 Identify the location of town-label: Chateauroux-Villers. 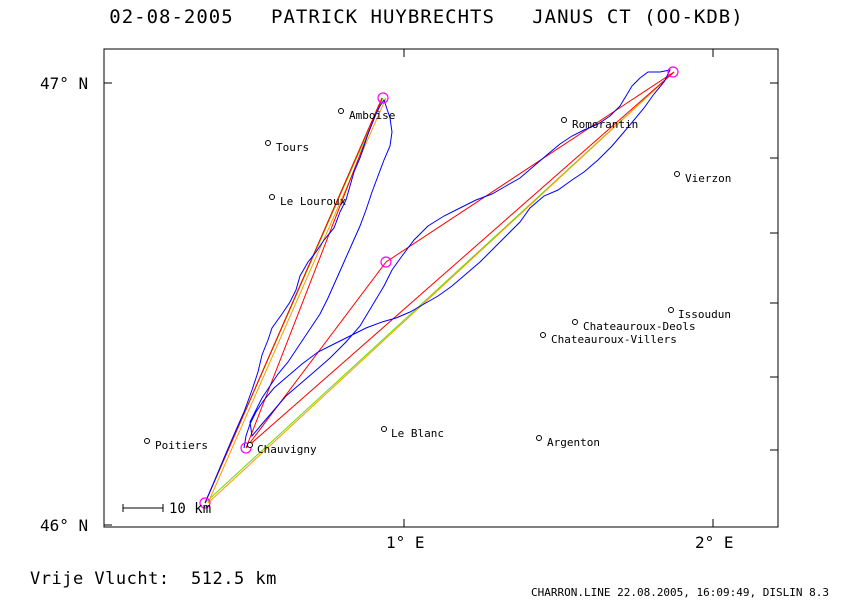
(614, 339).